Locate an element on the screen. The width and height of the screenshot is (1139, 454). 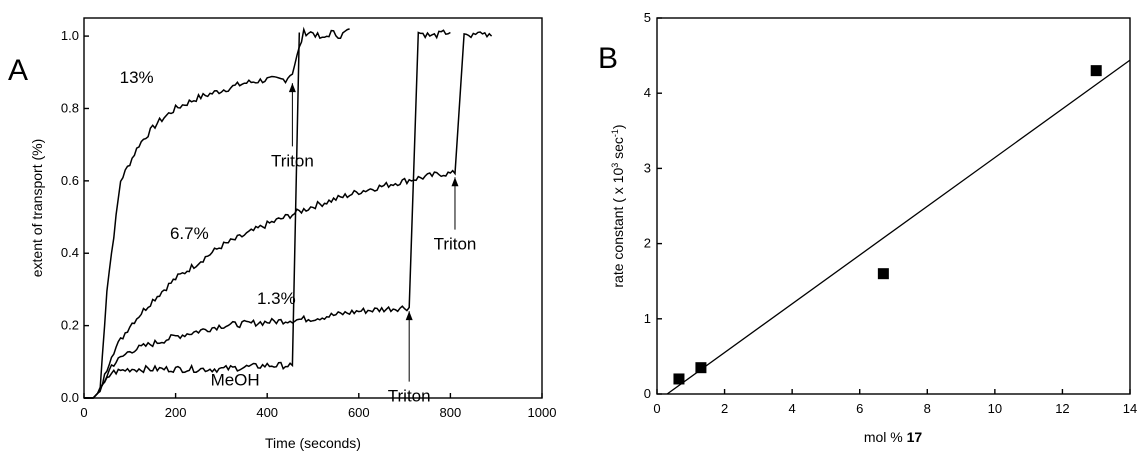
b-y-tick-label: 4 is located at coordinates (647, 92).